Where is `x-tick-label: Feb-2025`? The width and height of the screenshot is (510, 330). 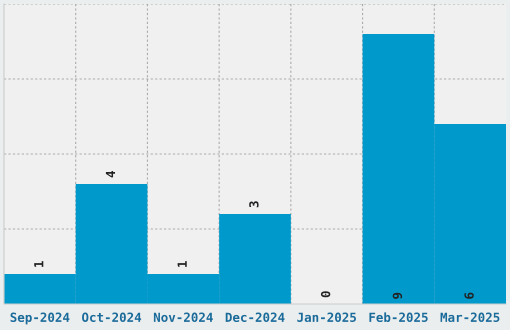
x-tick-label: Feb-2025 is located at coordinates (398, 317).